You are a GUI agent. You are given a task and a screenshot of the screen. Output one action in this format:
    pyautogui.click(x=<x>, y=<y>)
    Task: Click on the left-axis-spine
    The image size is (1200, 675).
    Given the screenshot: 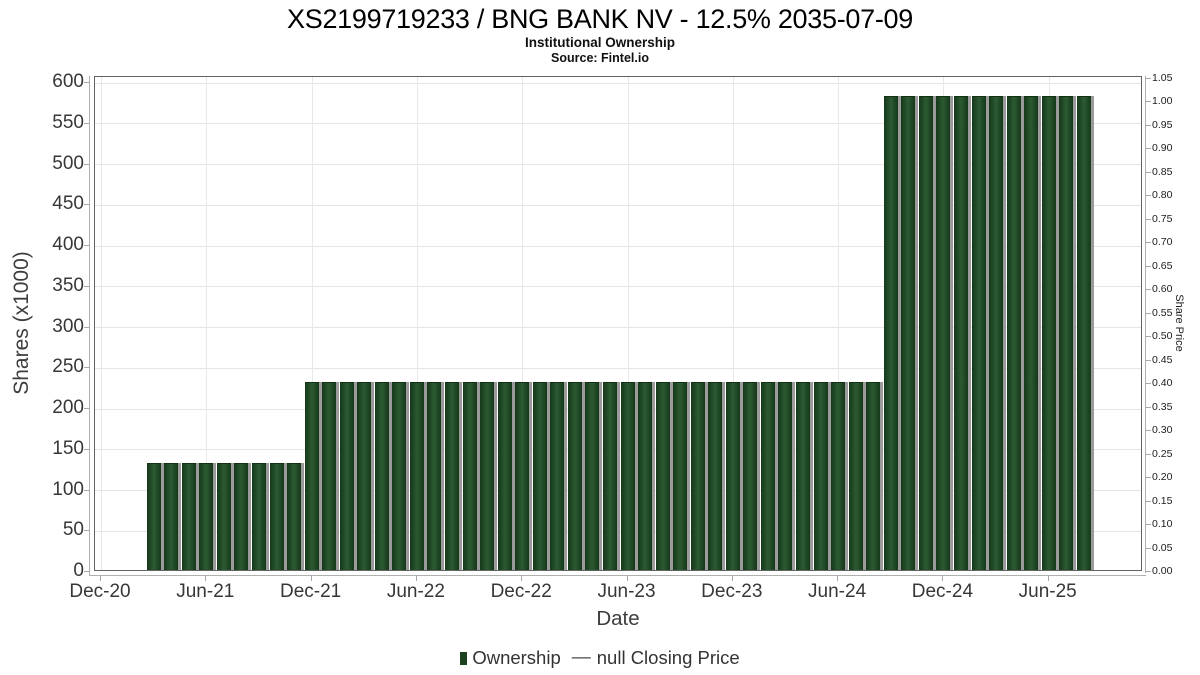 What is the action you would take?
    pyautogui.click(x=89, y=326)
    